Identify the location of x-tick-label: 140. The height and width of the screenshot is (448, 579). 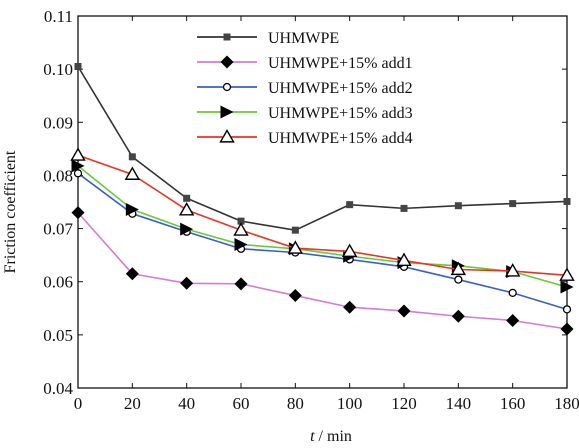
(459, 403).